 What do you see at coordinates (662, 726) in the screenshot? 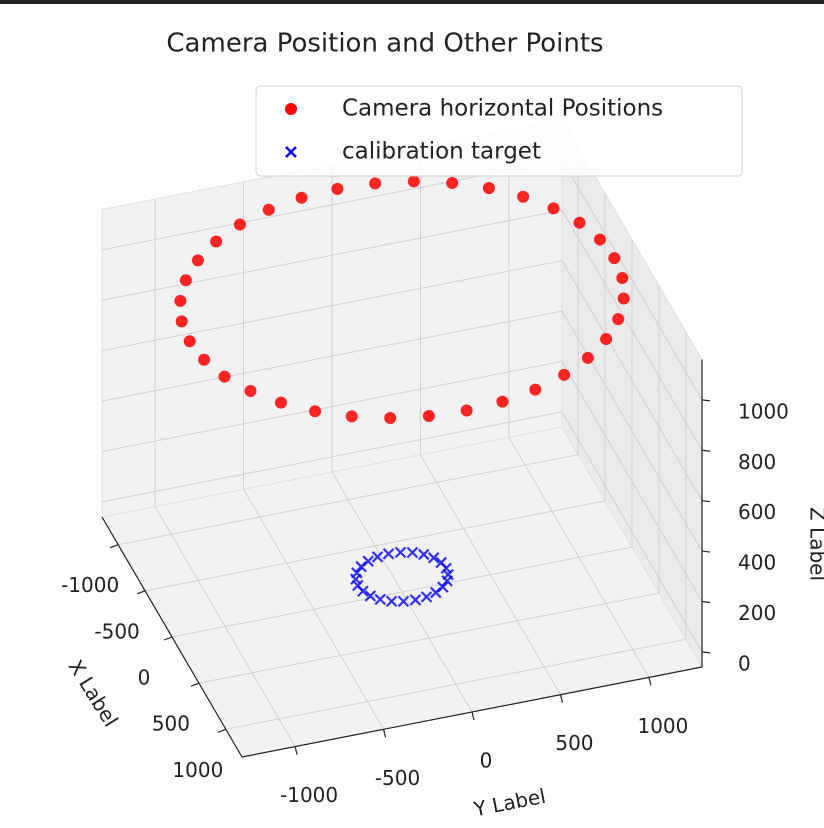
I see `y-tick-label: 1000` at bounding box center [662, 726].